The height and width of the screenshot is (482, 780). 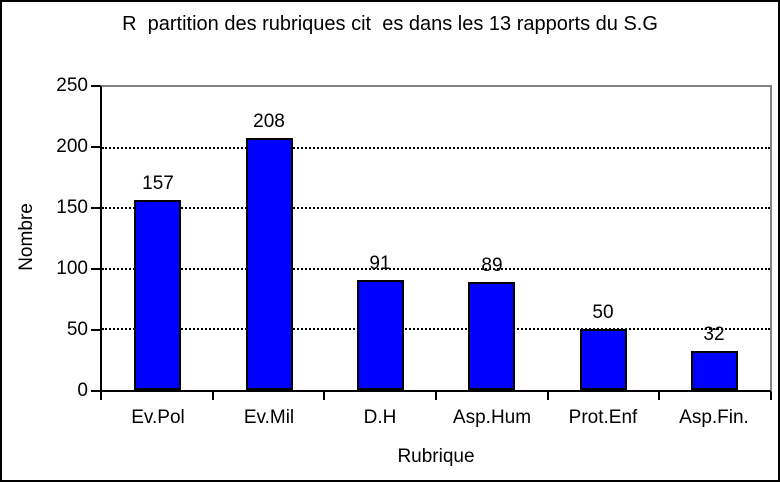 What do you see at coordinates (603, 417) in the screenshot?
I see `x-category-label: Prot.Enf` at bounding box center [603, 417].